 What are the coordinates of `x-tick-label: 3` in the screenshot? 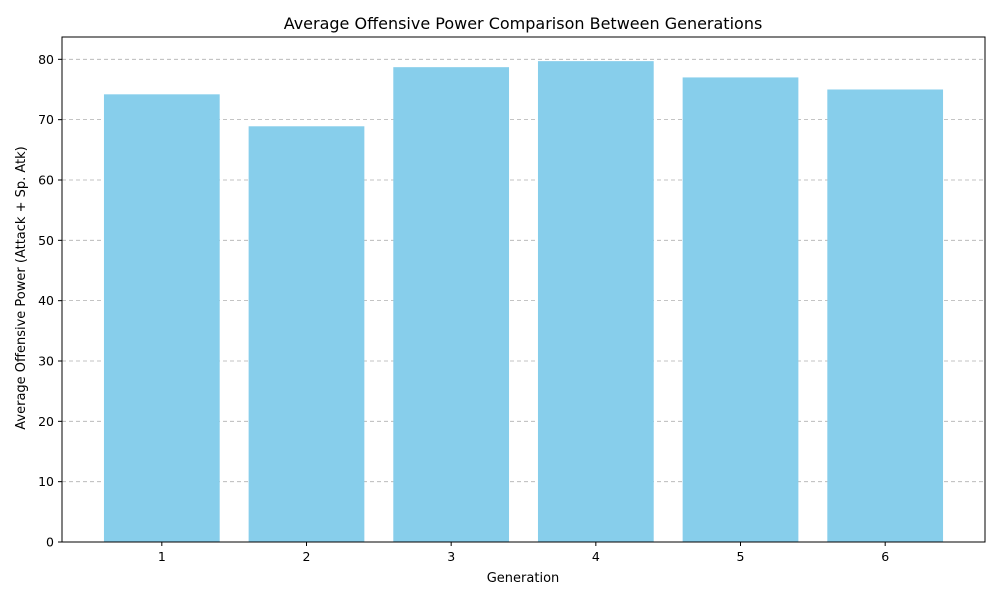 It's located at (451, 556).